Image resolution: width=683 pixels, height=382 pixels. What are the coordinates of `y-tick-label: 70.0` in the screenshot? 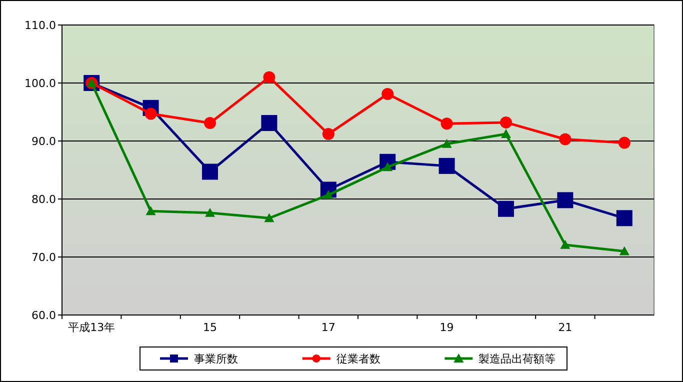 It's located at (44, 257).